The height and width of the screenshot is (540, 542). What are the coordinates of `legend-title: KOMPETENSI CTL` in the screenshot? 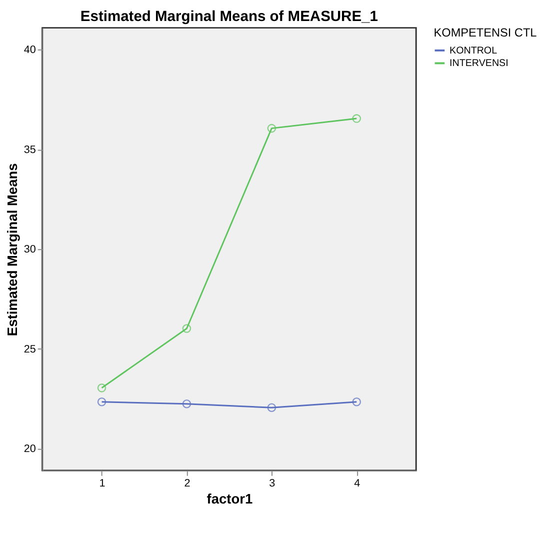 It's located at (486, 33).